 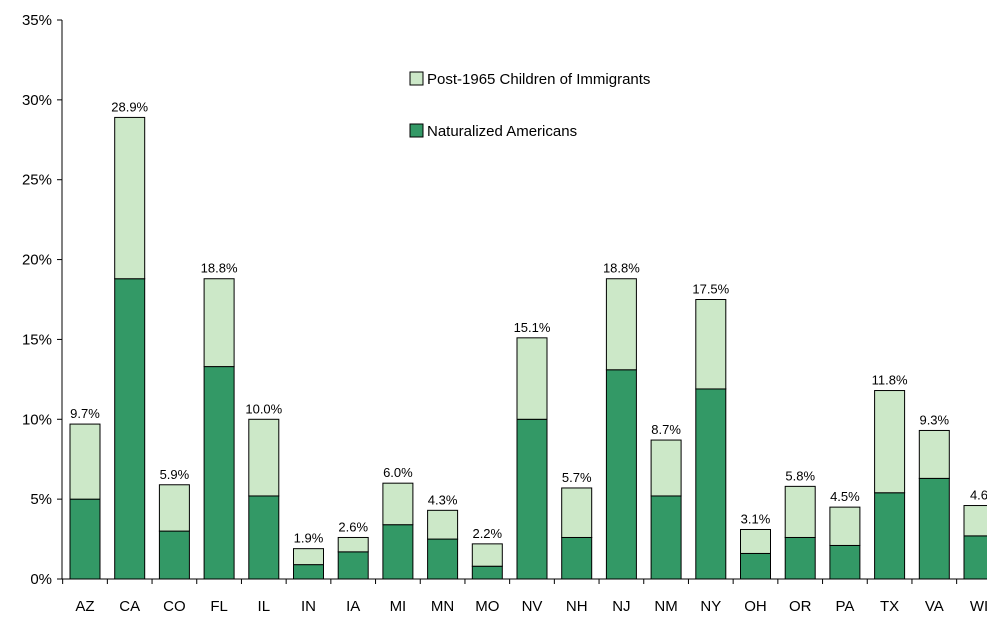 I want to click on bar-naturalized-ia, so click(x=353, y=565).